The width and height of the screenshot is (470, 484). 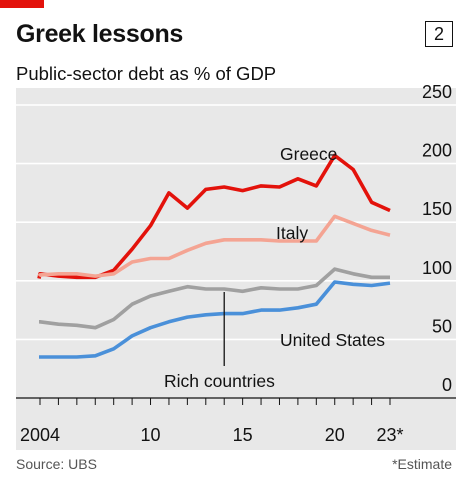 I want to click on y-tick-label-200: 200, so click(x=437, y=151).